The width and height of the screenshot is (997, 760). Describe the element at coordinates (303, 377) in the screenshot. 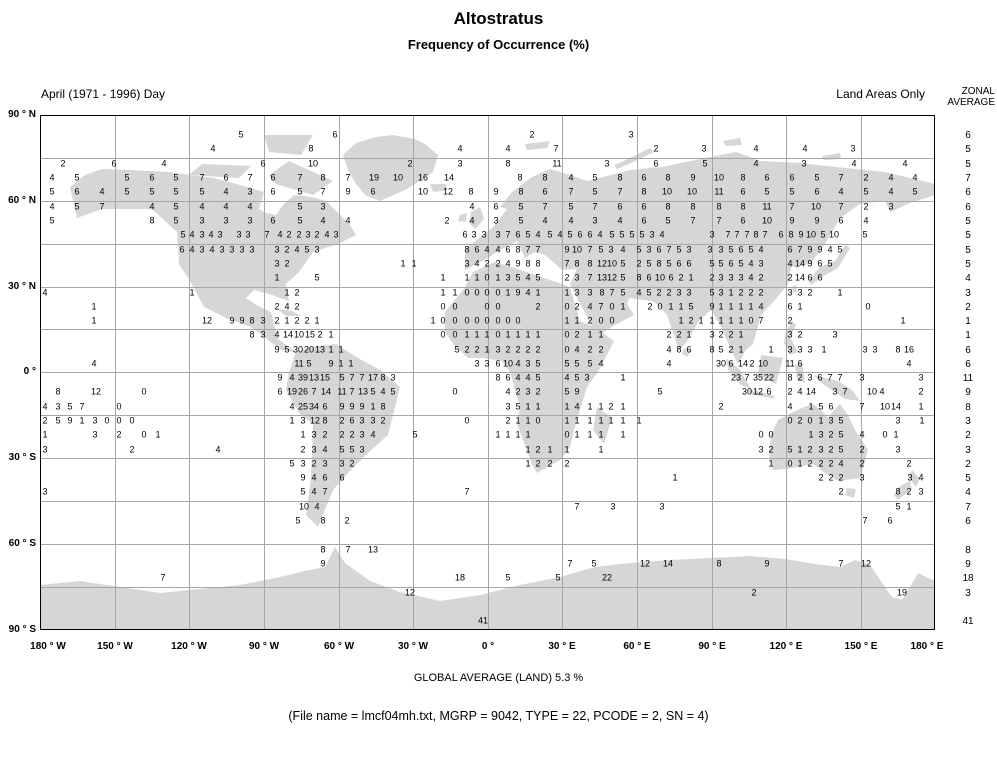

I see `grid-value: 39` at that location.